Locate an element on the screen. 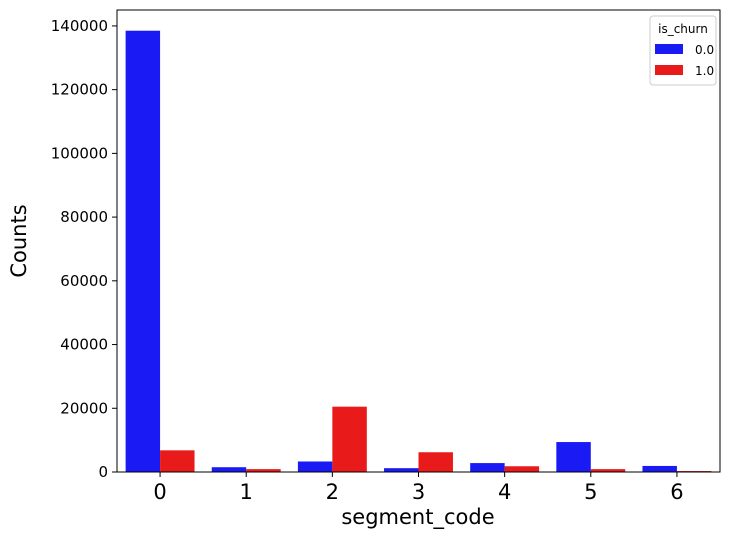  legend-label-0: 0.0 is located at coordinates (704, 50).